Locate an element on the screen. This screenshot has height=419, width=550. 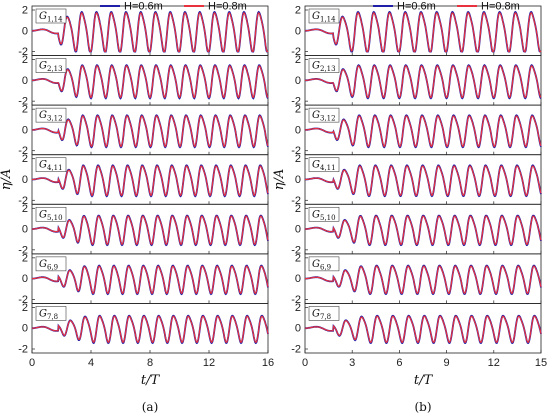
subplot-4-11: -2 0 2 G 4,11 is located at coordinates (416, 180).